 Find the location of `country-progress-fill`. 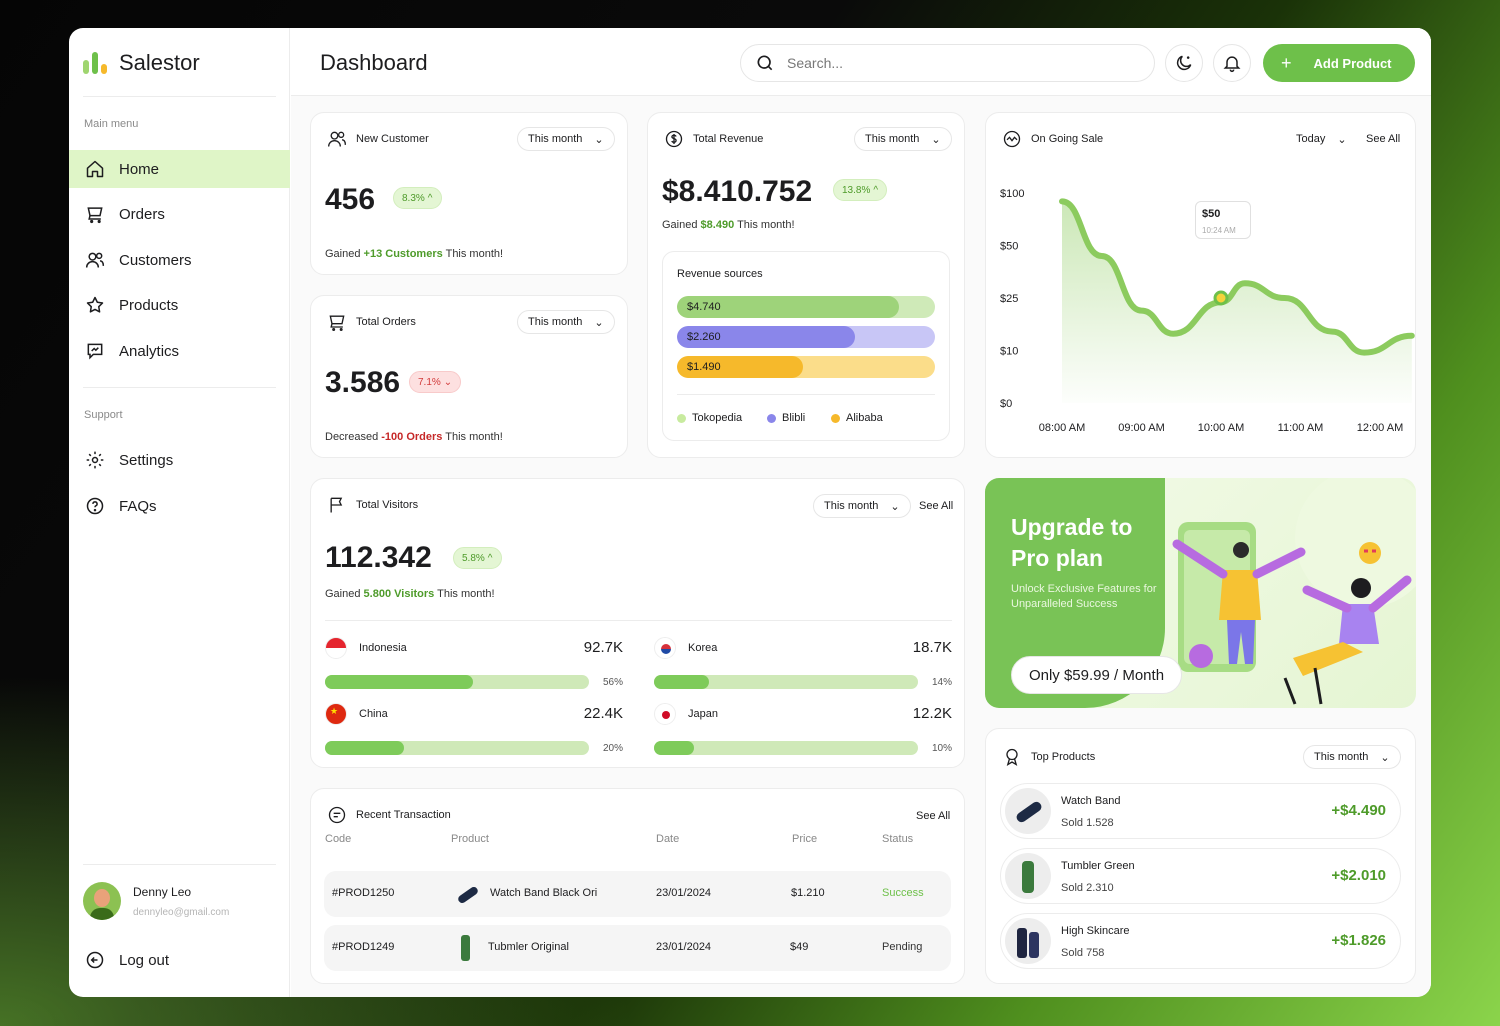

country-progress-fill is located at coordinates (365, 748).